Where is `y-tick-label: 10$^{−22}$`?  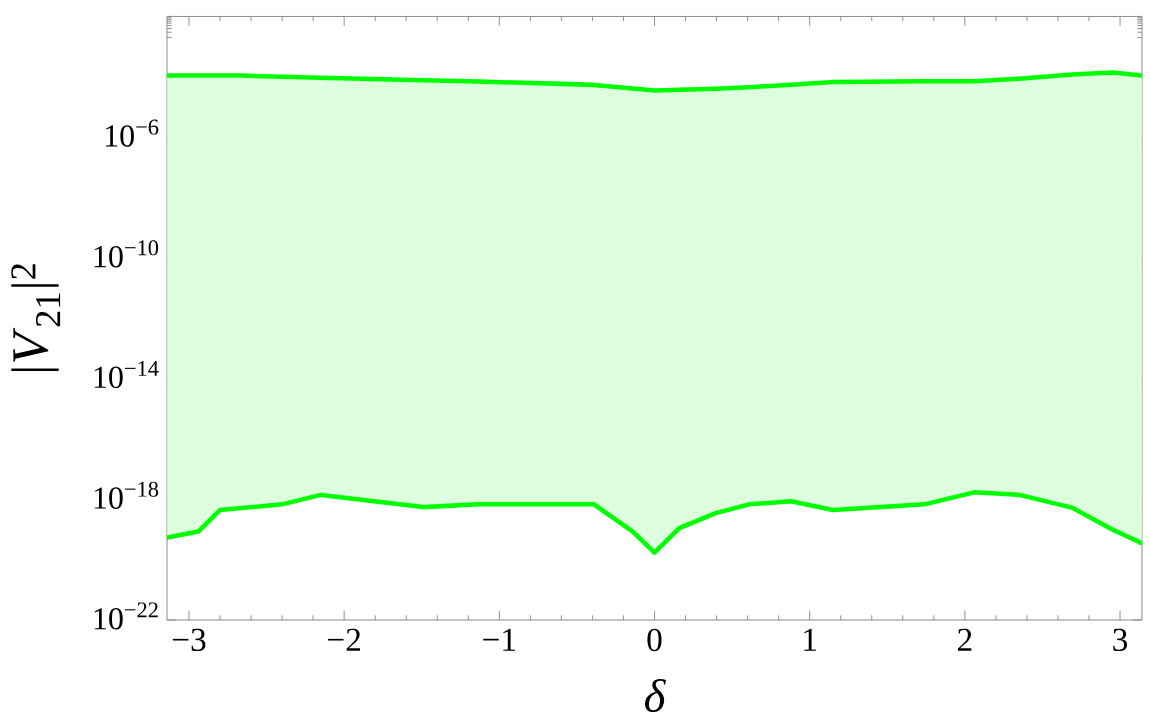
y-tick-label: 10$^{−22}$ is located at coordinates (126, 616).